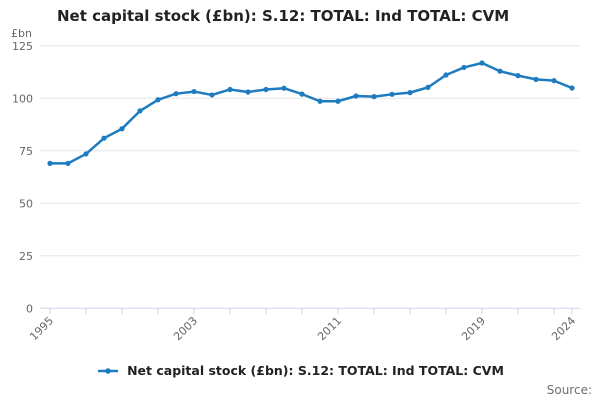 The image size is (600, 400). What do you see at coordinates (569, 390) in the screenshot?
I see `source-label: Source:` at bounding box center [569, 390].